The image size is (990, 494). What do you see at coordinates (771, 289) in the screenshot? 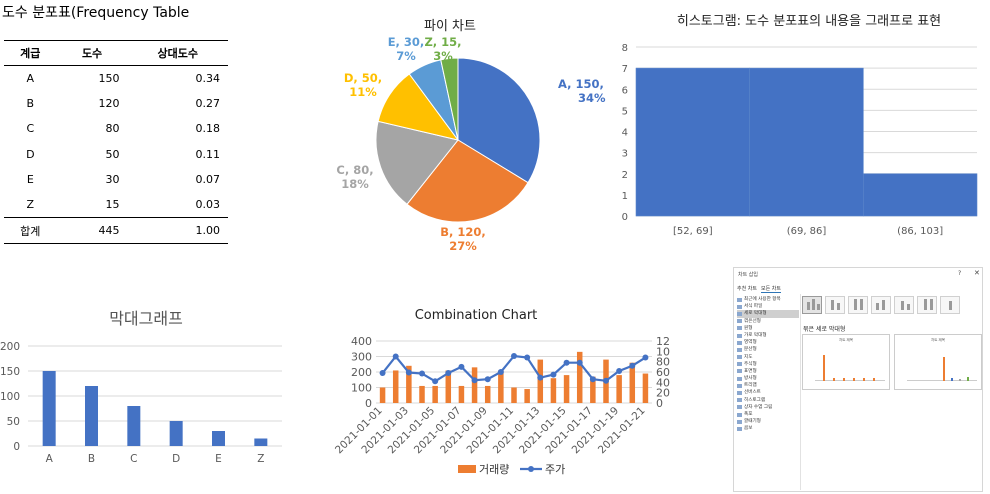
I see `tab-all-charts: 모든 차트` at bounding box center [771, 289].